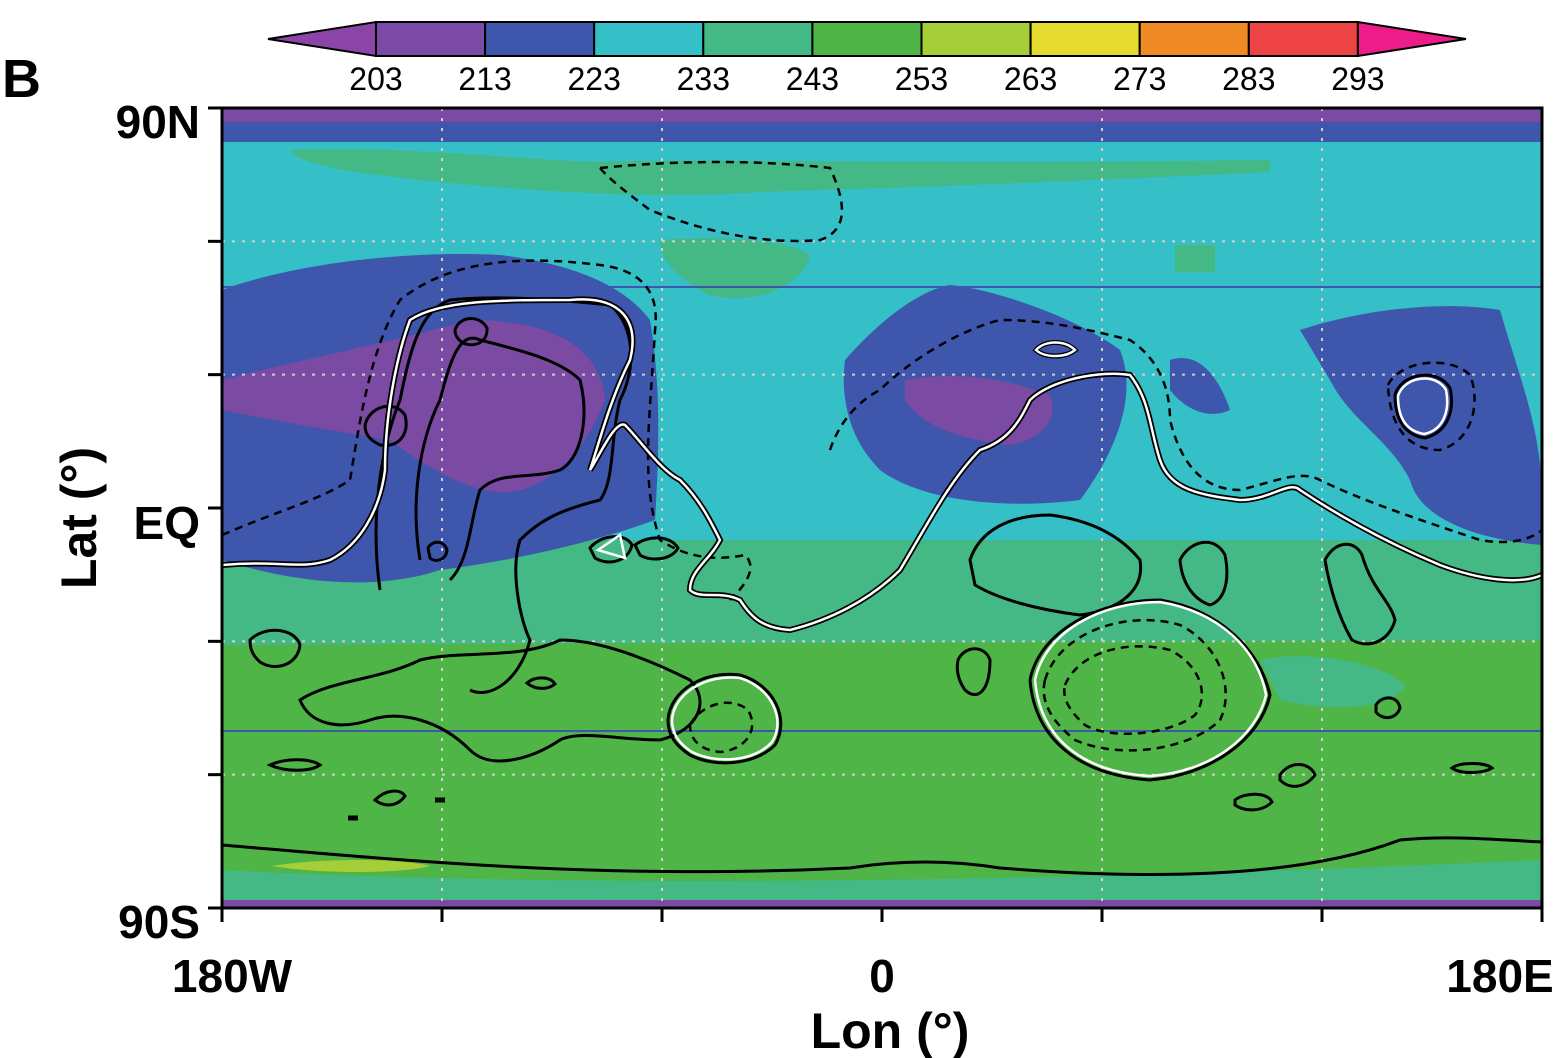 This screenshot has height=1058, width=1568. What do you see at coordinates (1055, 349) in the screenshot?
I see `white-contour-center-small-inner` at bounding box center [1055, 349].